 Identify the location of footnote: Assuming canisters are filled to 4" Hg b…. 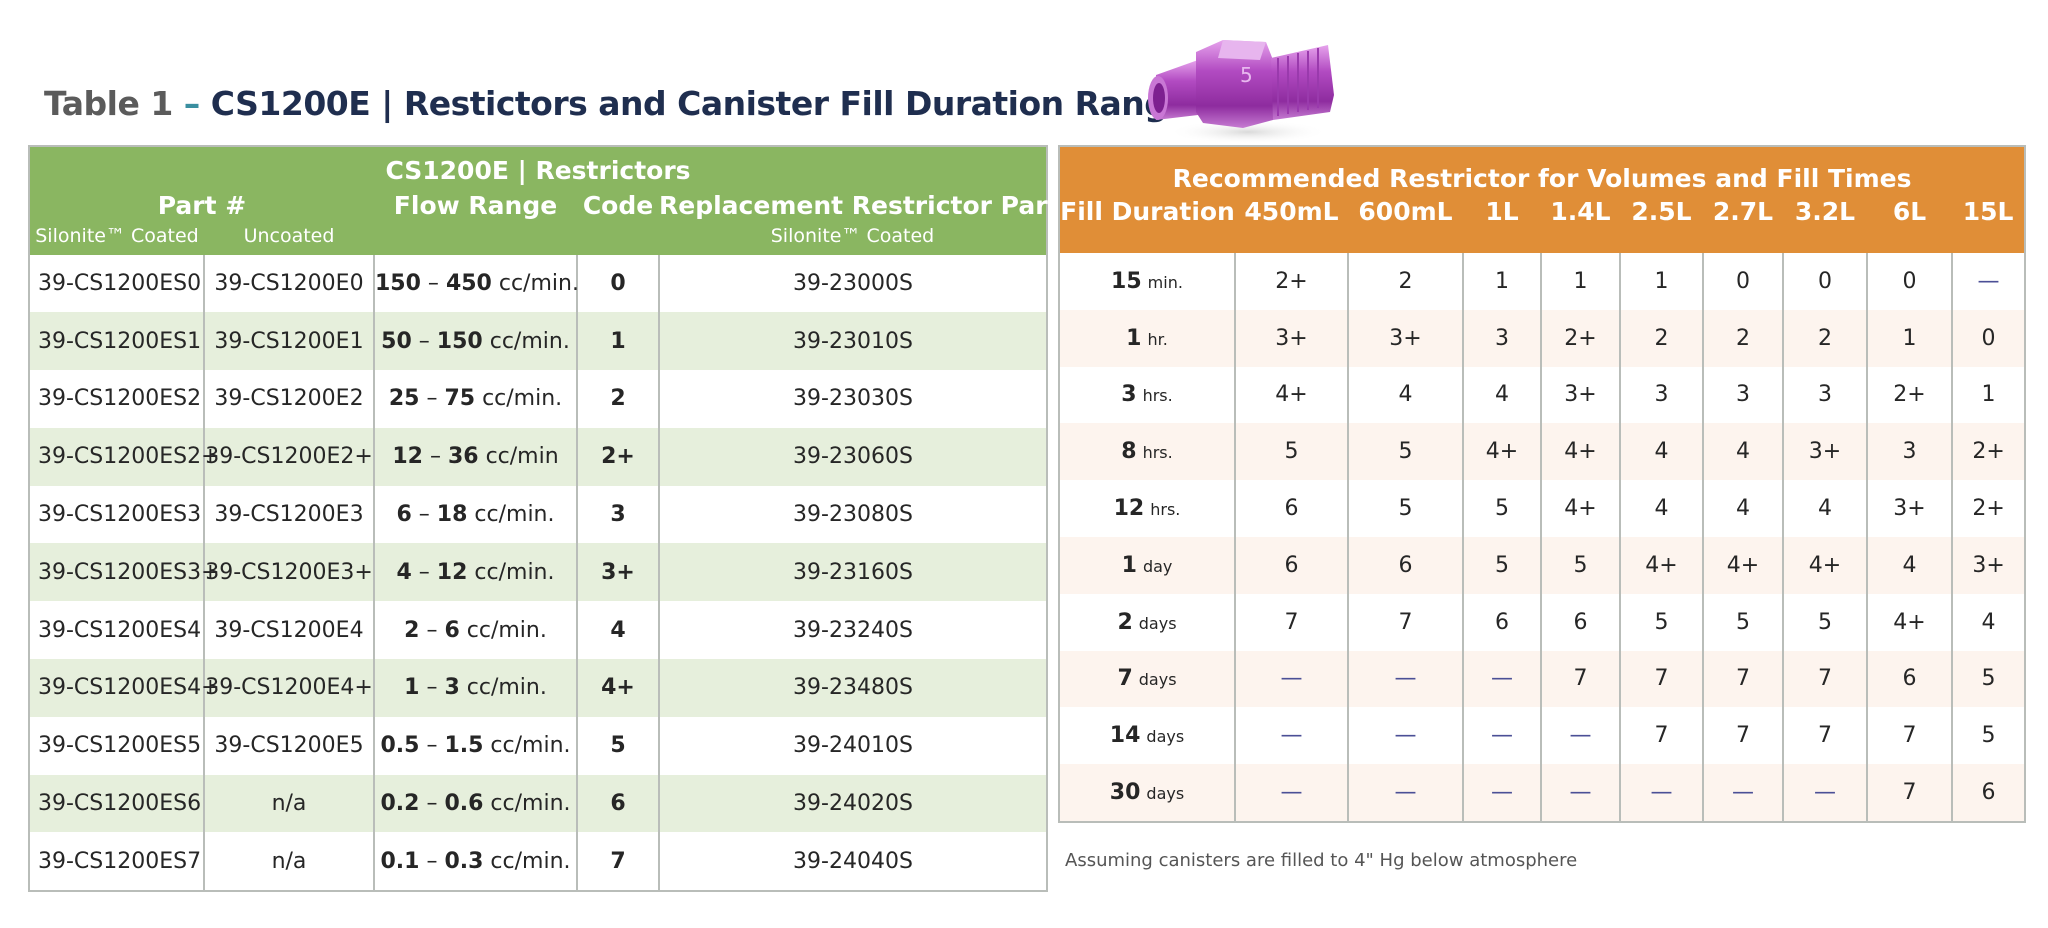
(1321, 860).